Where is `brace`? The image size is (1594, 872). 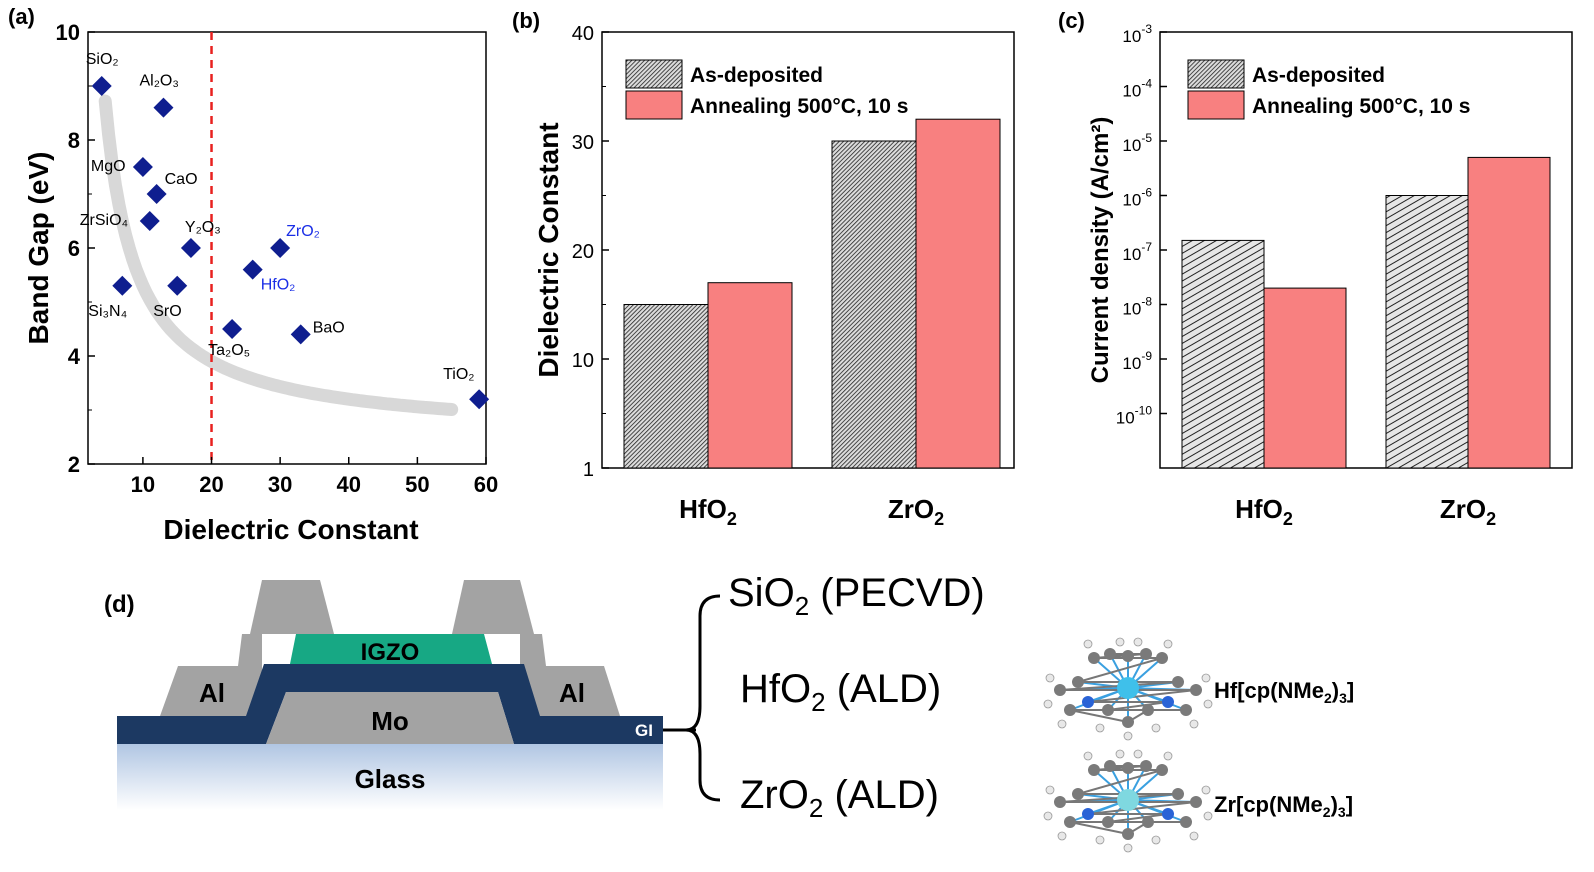 brace is located at coordinates (703, 698).